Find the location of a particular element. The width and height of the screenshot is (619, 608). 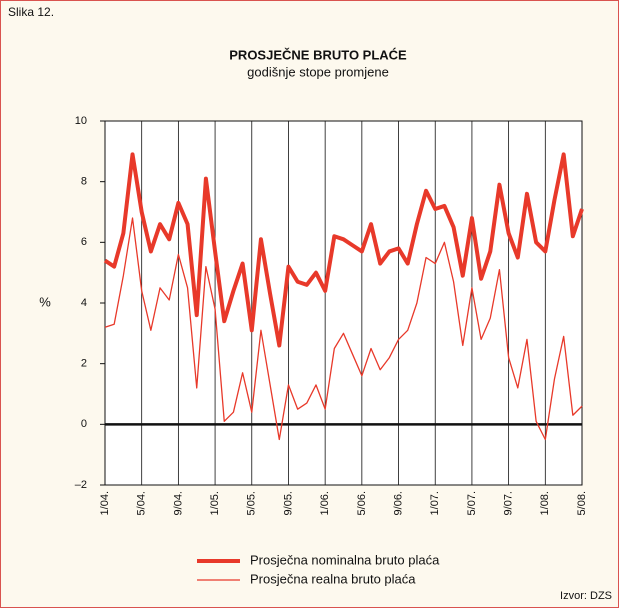

x-tick-label: 5/05. is located at coordinates (252, 503).